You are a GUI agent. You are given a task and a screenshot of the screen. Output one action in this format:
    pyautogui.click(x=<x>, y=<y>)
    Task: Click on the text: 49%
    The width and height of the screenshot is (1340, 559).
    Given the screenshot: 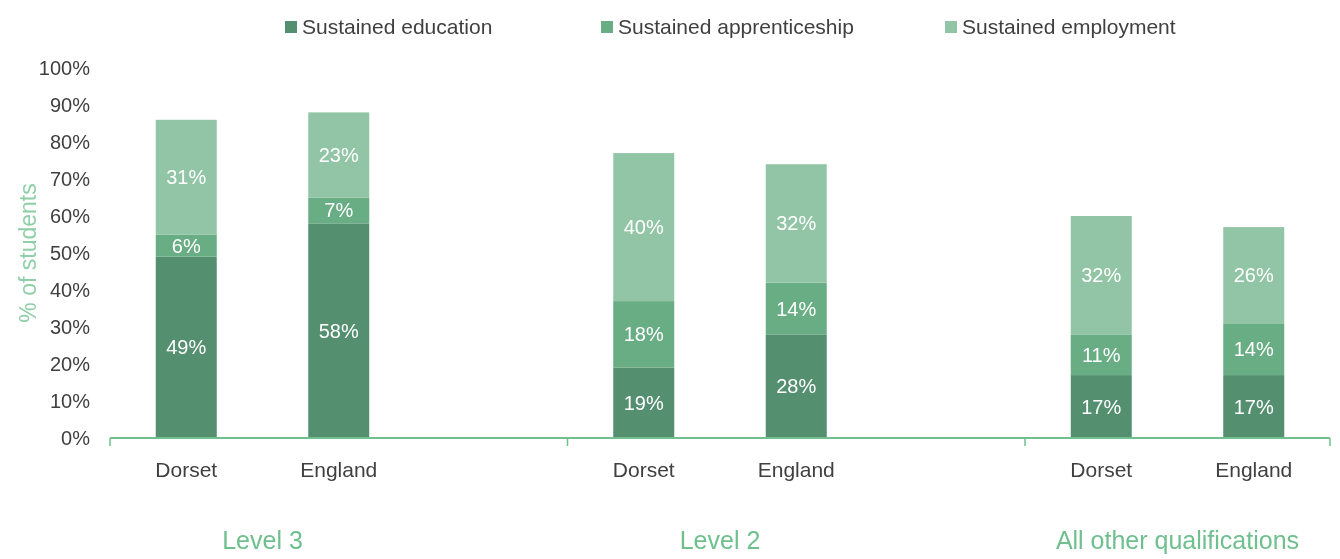 What is the action you would take?
    pyautogui.click(x=186, y=347)
    